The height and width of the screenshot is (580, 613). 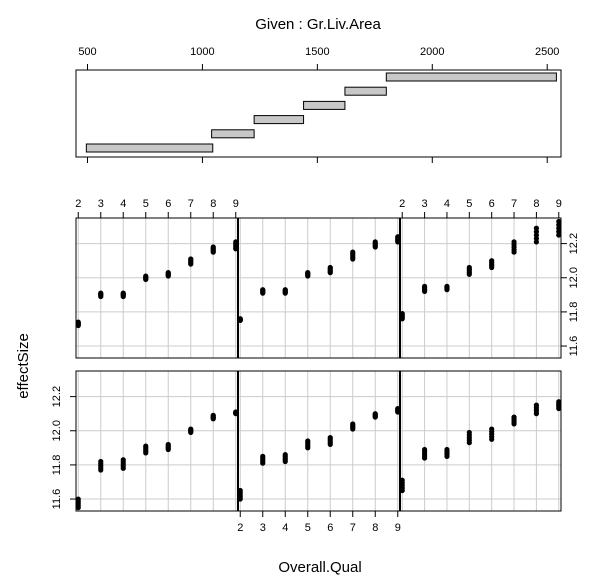 What do you see at coordinates (547, 52) in the screenshot?
I see `given-tick-label: 2500` at bounding box center [547, 52].